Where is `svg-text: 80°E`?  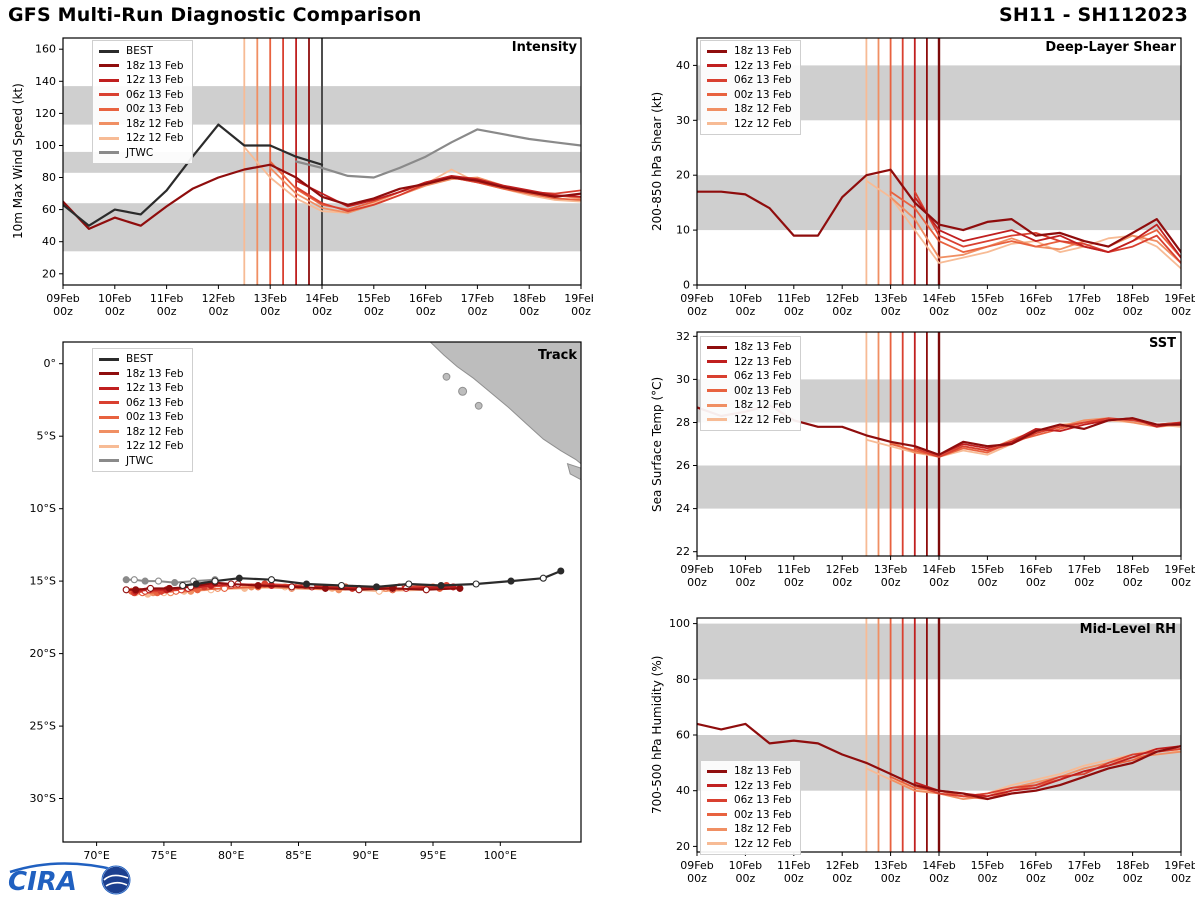
svg-text: 80°E is located at coordinates (231, 855).